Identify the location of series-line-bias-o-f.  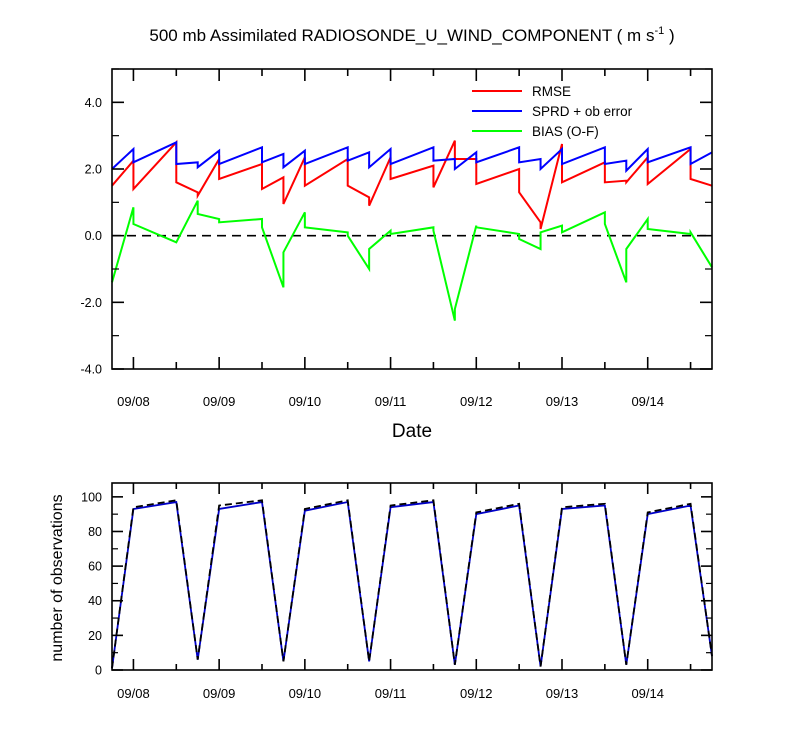
(412, 260).